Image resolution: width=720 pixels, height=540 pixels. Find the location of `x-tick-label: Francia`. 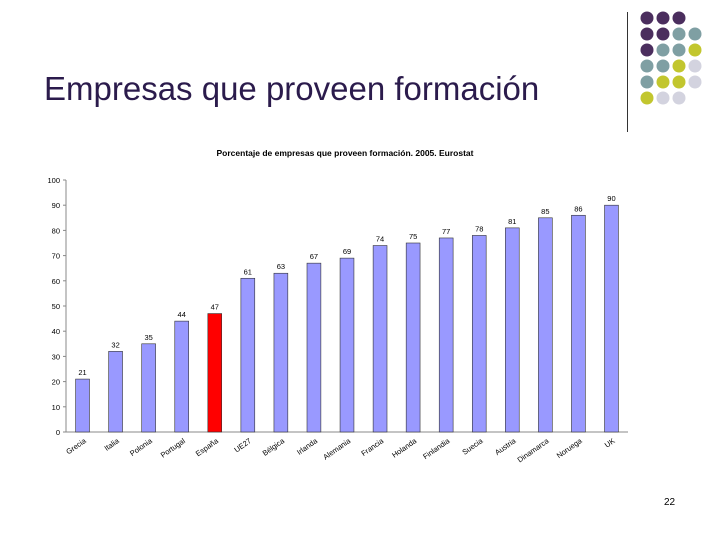

x-tick-label: Francia is located at coordinates (373, 447).